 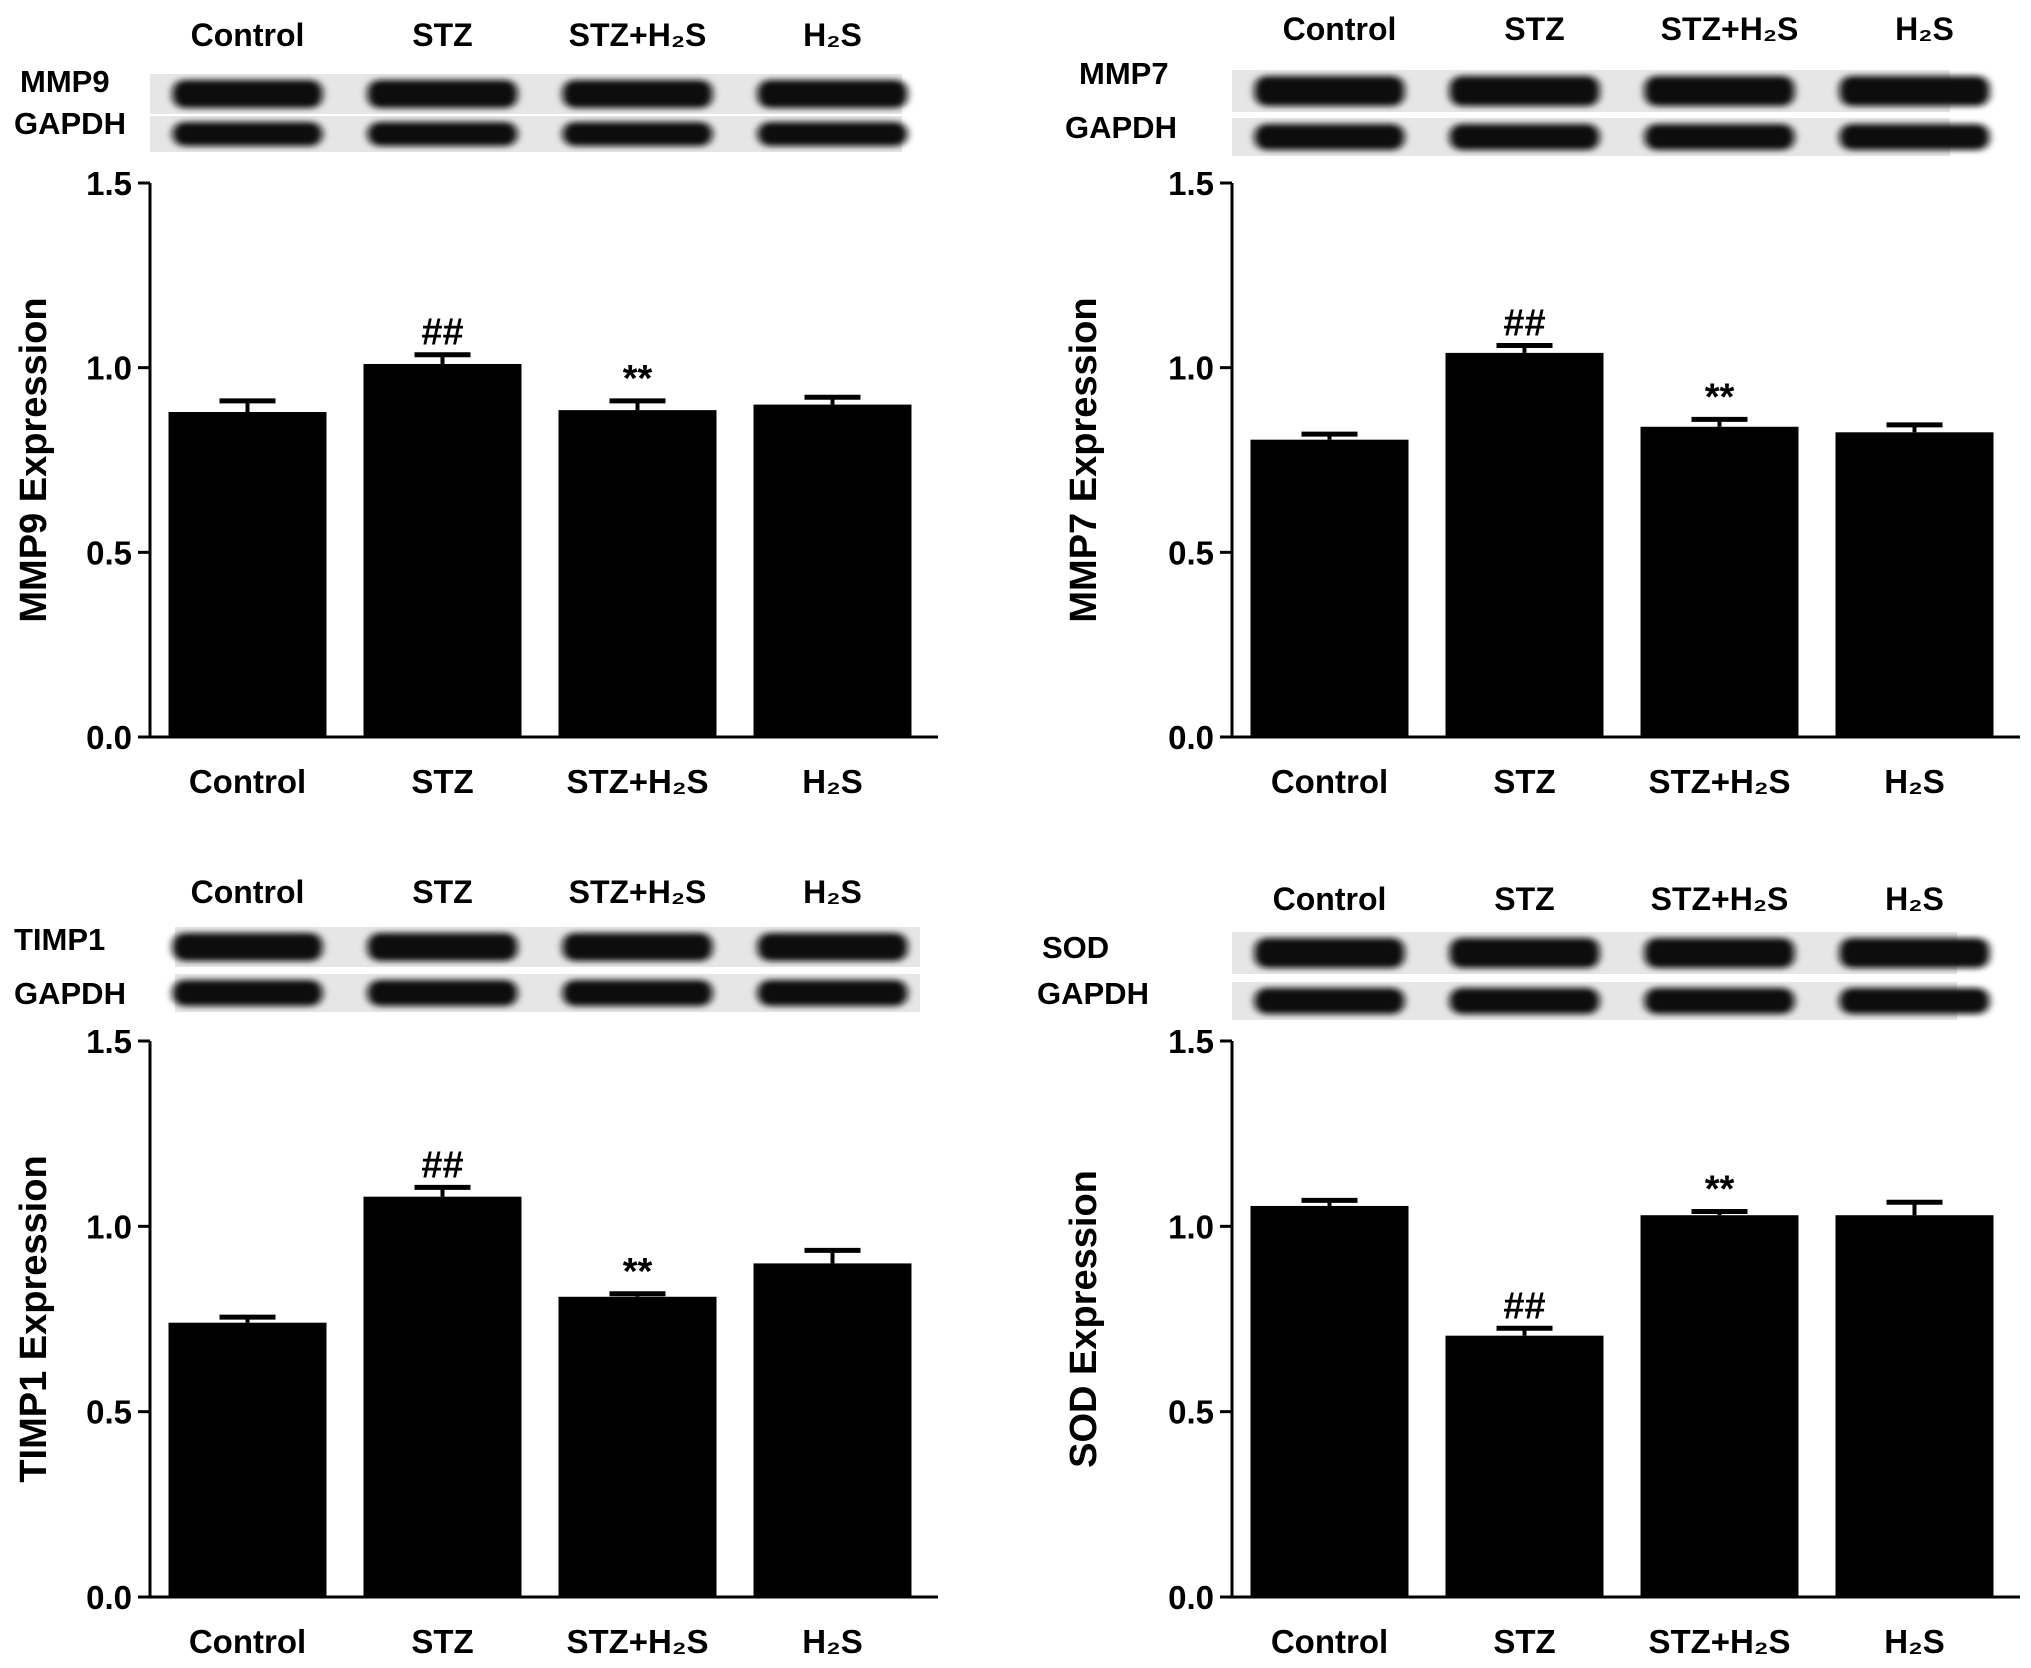 I want to click on western-blot: TIMP1 GAPDH Control STZ STZ+H₂S H₂S, so click(x=467, y=943).